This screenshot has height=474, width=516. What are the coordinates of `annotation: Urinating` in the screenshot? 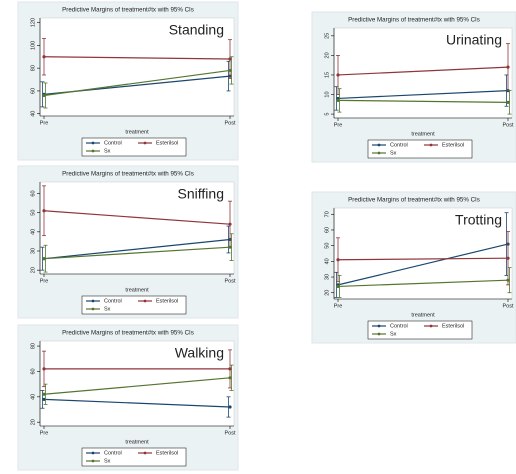 It's located at (474, 40).